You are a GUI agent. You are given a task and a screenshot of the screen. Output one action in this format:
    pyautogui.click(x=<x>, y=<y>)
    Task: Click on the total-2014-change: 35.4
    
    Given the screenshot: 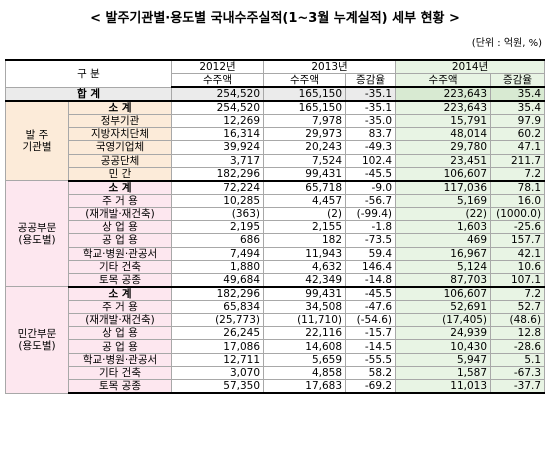 What is the action you would take?
    pyautogui.click(x=518, y=94)
    